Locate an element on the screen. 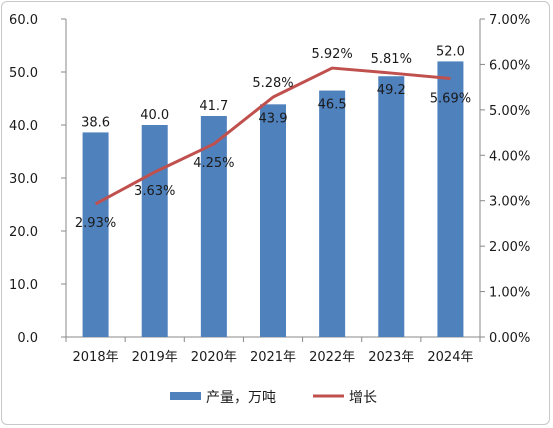 The height and width of the screenshot is (428, 553). bar-value-label: 38.6 is located at coordinates (95, 122).